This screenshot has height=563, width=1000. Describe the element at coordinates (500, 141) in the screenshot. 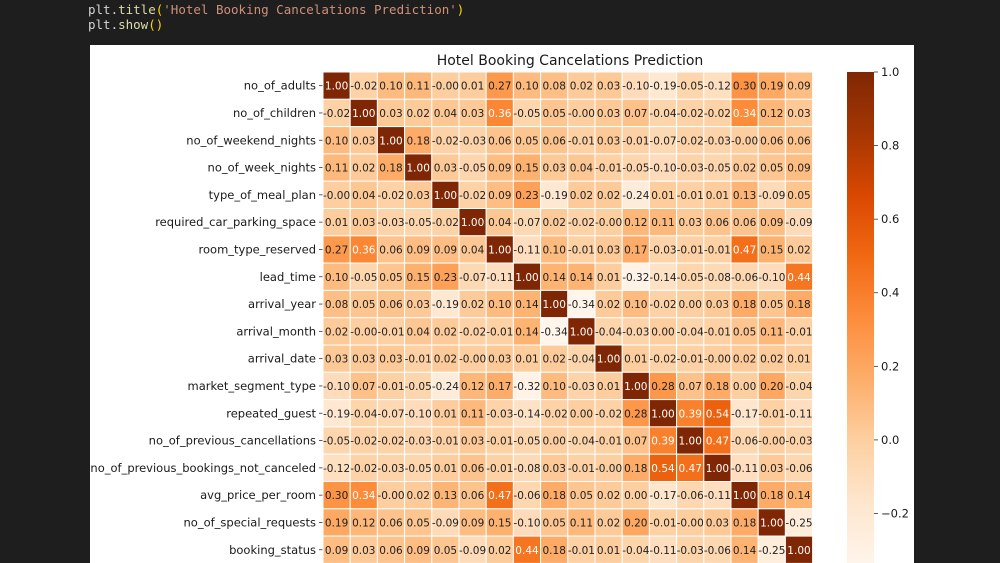

I see `cell-value-label: 0.06` at that location.